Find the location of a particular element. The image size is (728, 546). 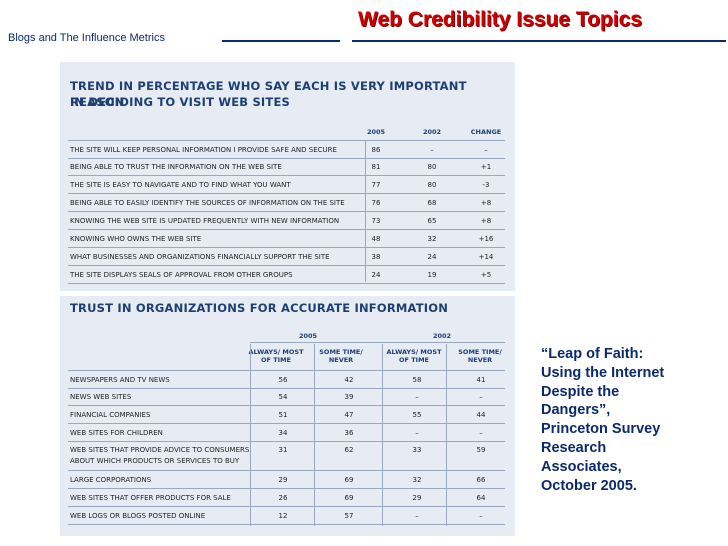

table-row: Financial companies 51 47 55 44 is located at coordinates (286, 415).